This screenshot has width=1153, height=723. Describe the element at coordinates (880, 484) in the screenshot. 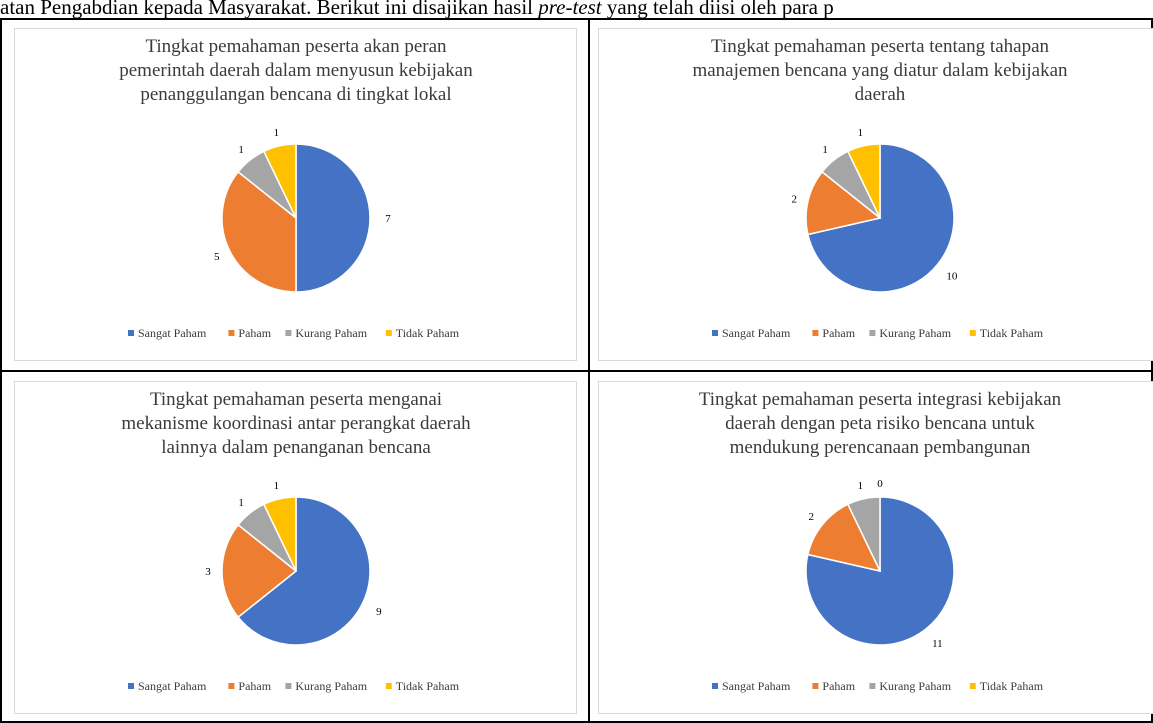

I see `data-label-tidak-paham: 0` at that location.